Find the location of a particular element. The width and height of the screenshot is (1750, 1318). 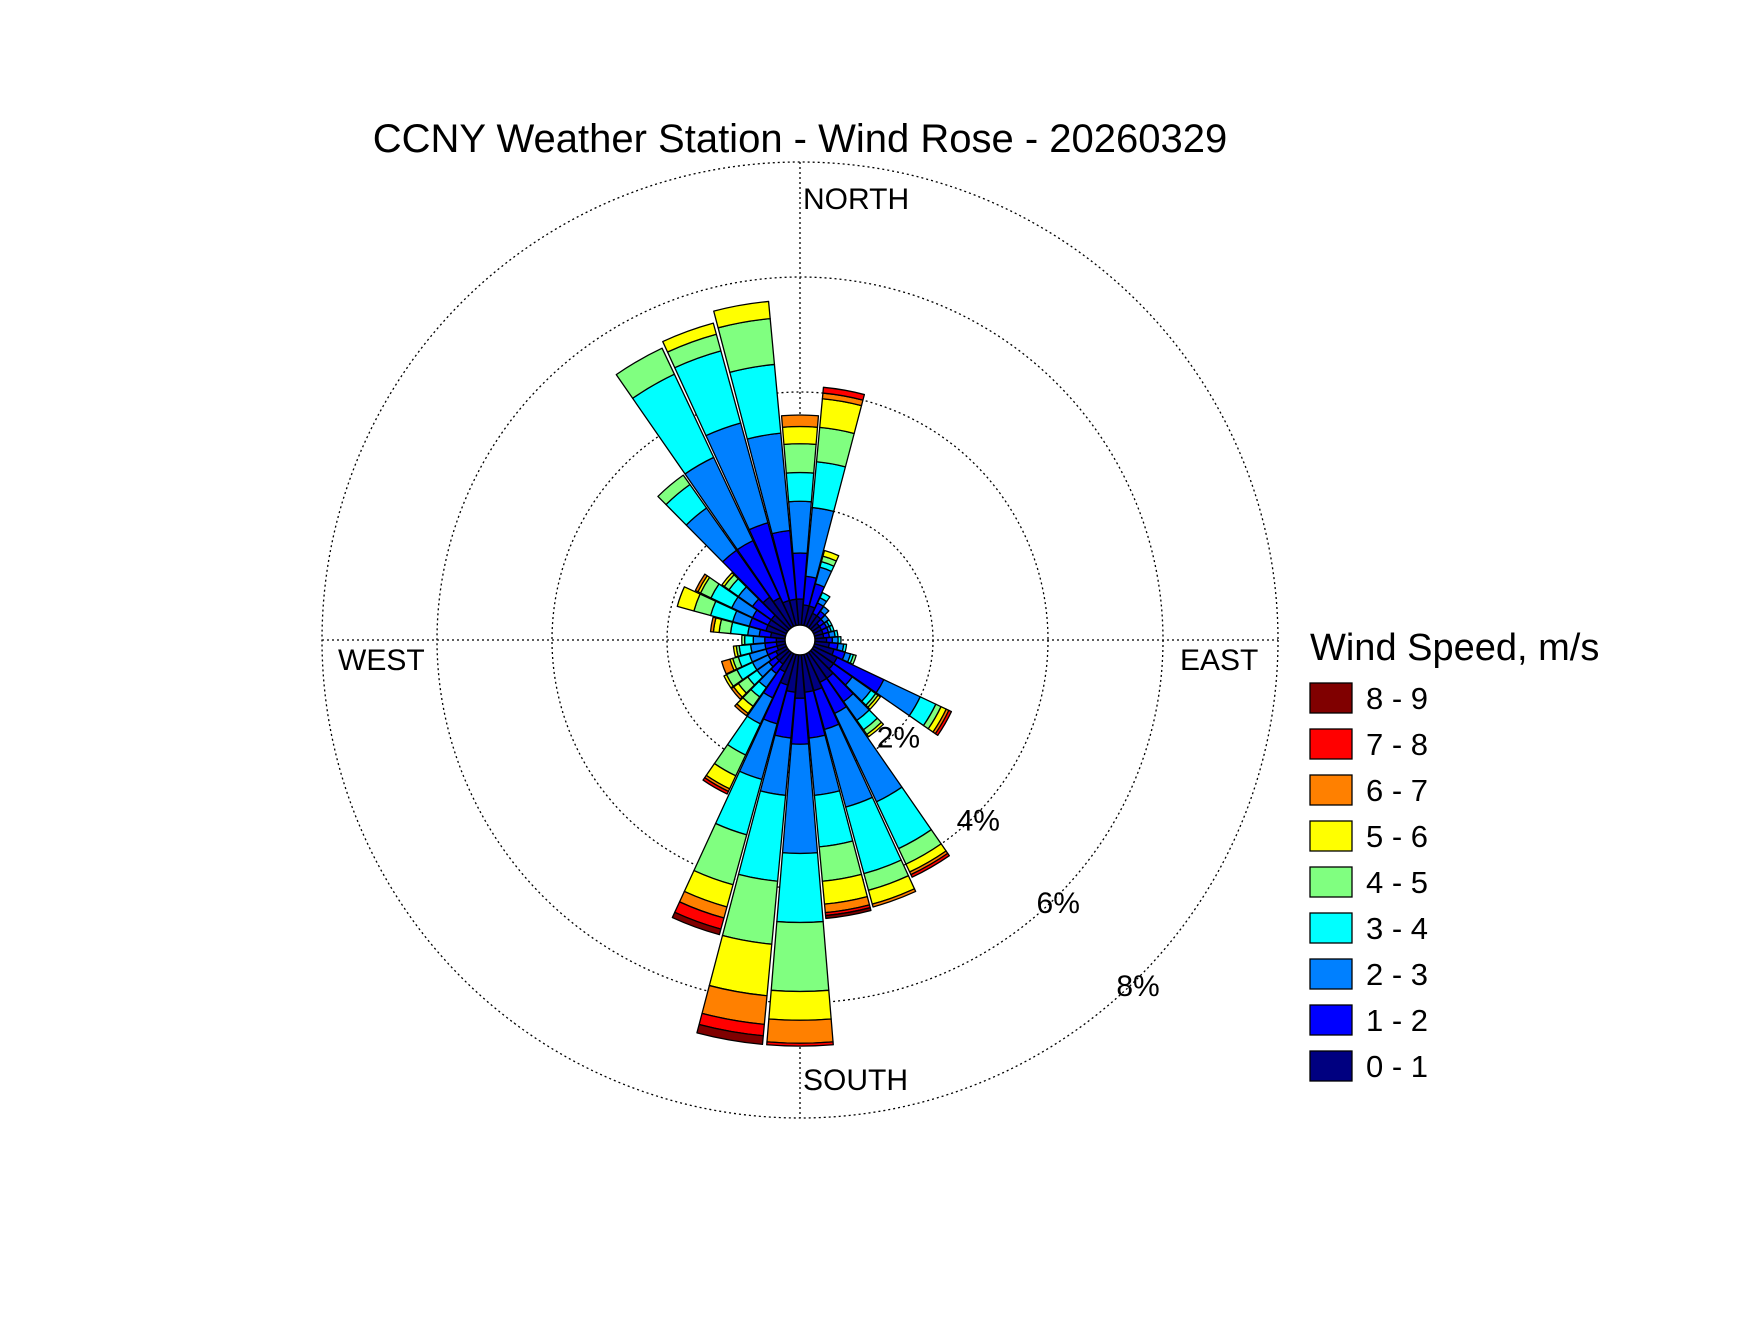

direction-label-east: EAST is located at coordinates (1219, 660).